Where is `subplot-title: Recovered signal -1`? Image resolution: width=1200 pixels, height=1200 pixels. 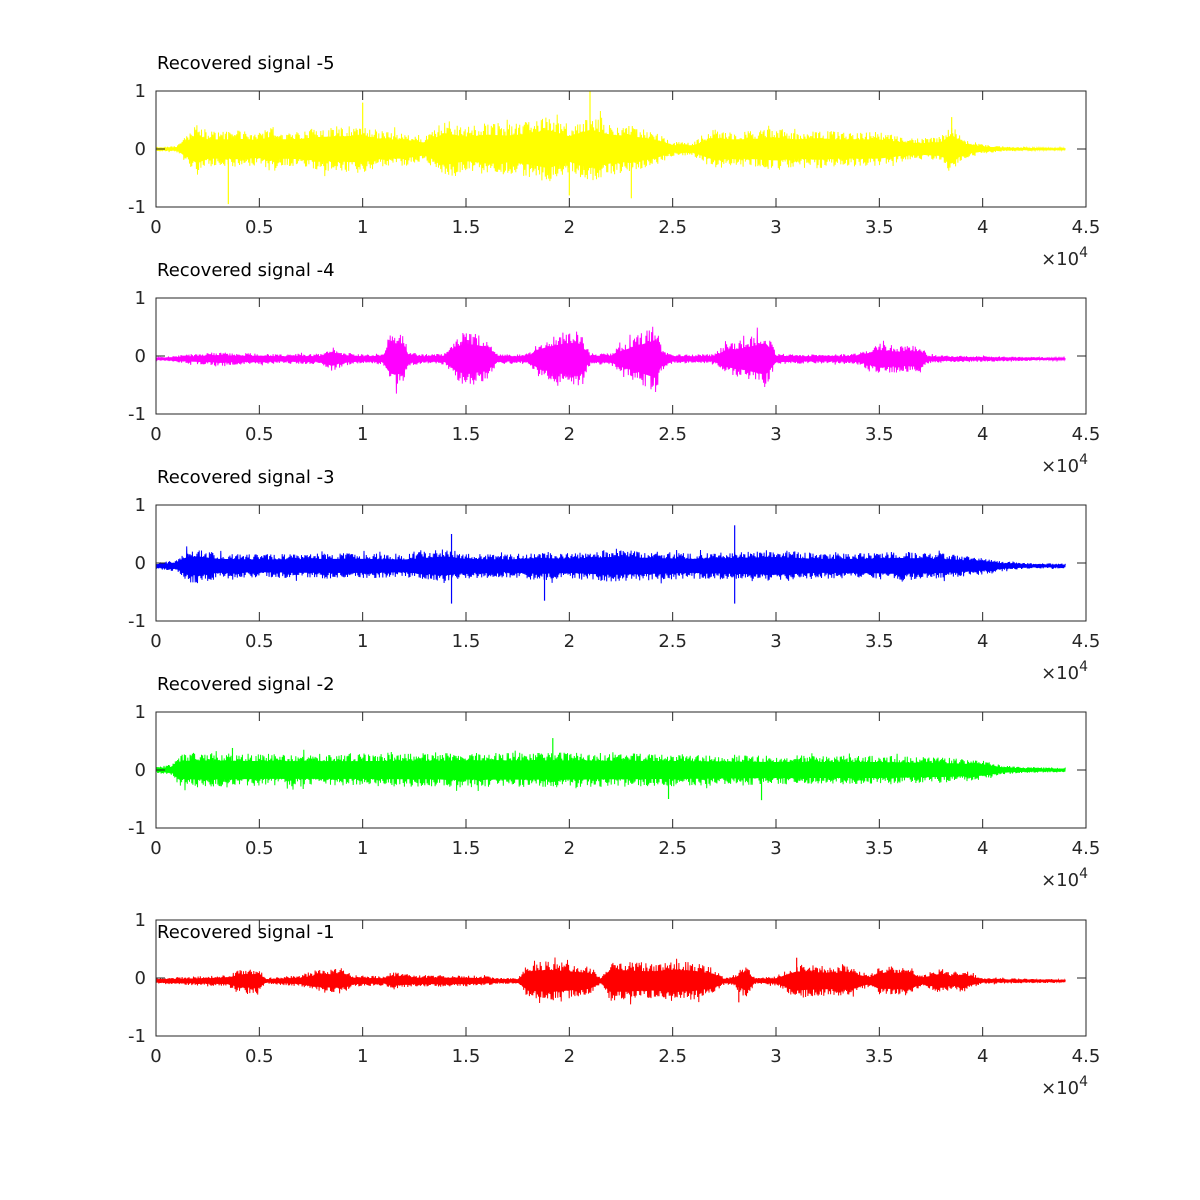
subplot-title: Recovered signal -1 is located at coordinates (246, 932).